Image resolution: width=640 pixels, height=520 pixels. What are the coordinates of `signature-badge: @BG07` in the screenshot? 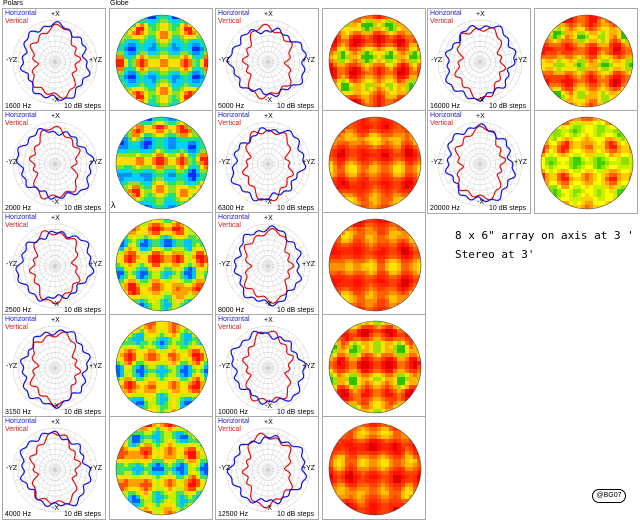 It's located at (609, 496).